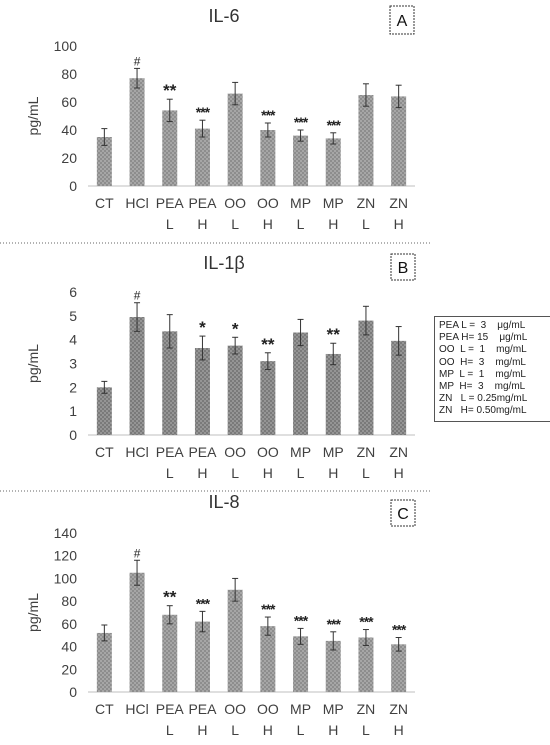 This screenshot has width=550, height=745. Describe the element at coordinates (482, 374) in the screenshot. I see `legend-entry: MP L = 1 mg/mL` at that location.